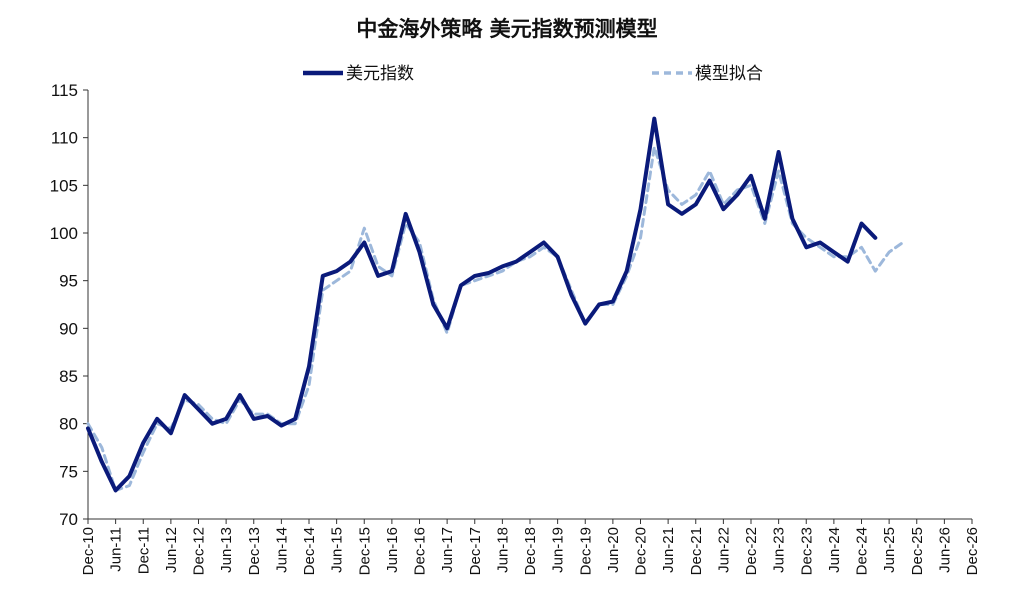  I want to click on x-tick-label: Jun-14, so click(281, 550).